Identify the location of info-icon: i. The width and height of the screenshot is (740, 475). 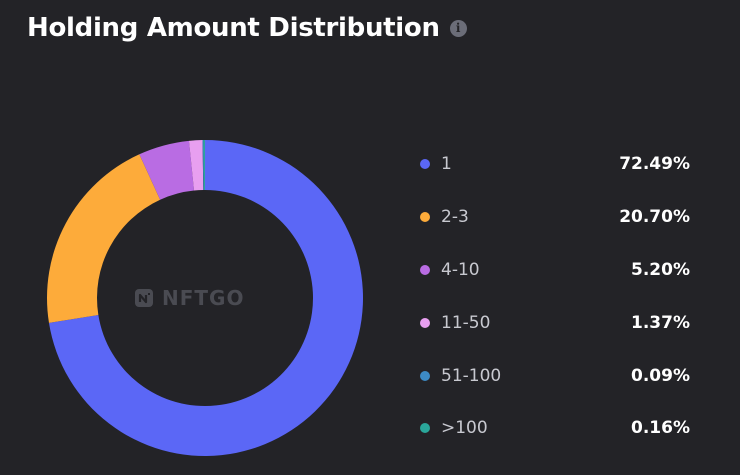
(458, 28).